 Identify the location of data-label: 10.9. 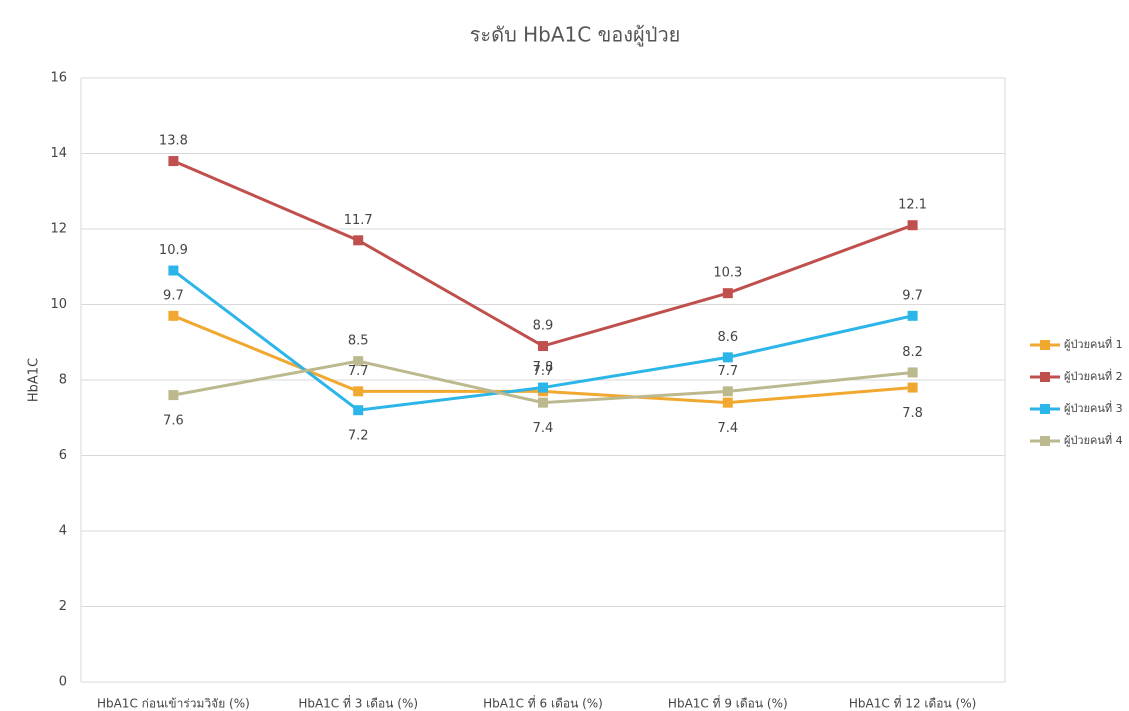
(173, 250).